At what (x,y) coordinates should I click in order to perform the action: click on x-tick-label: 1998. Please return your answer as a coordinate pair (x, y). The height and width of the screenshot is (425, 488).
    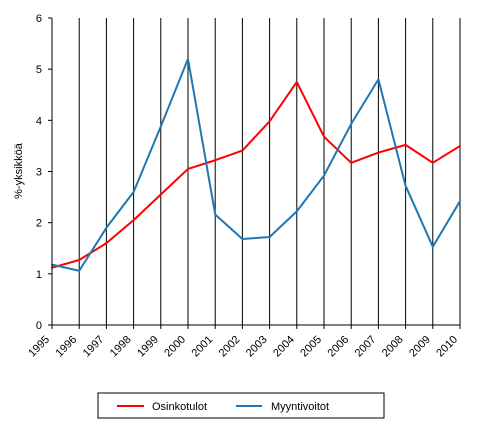
    Looking at the image, I should click on (121, 347).